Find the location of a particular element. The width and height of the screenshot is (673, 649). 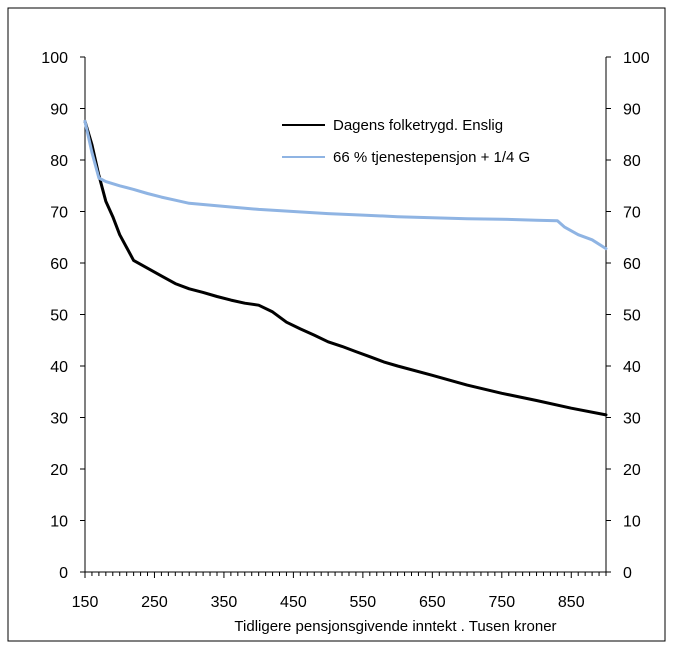

x-tick-label: 450 is located at coordinates (293, 602).